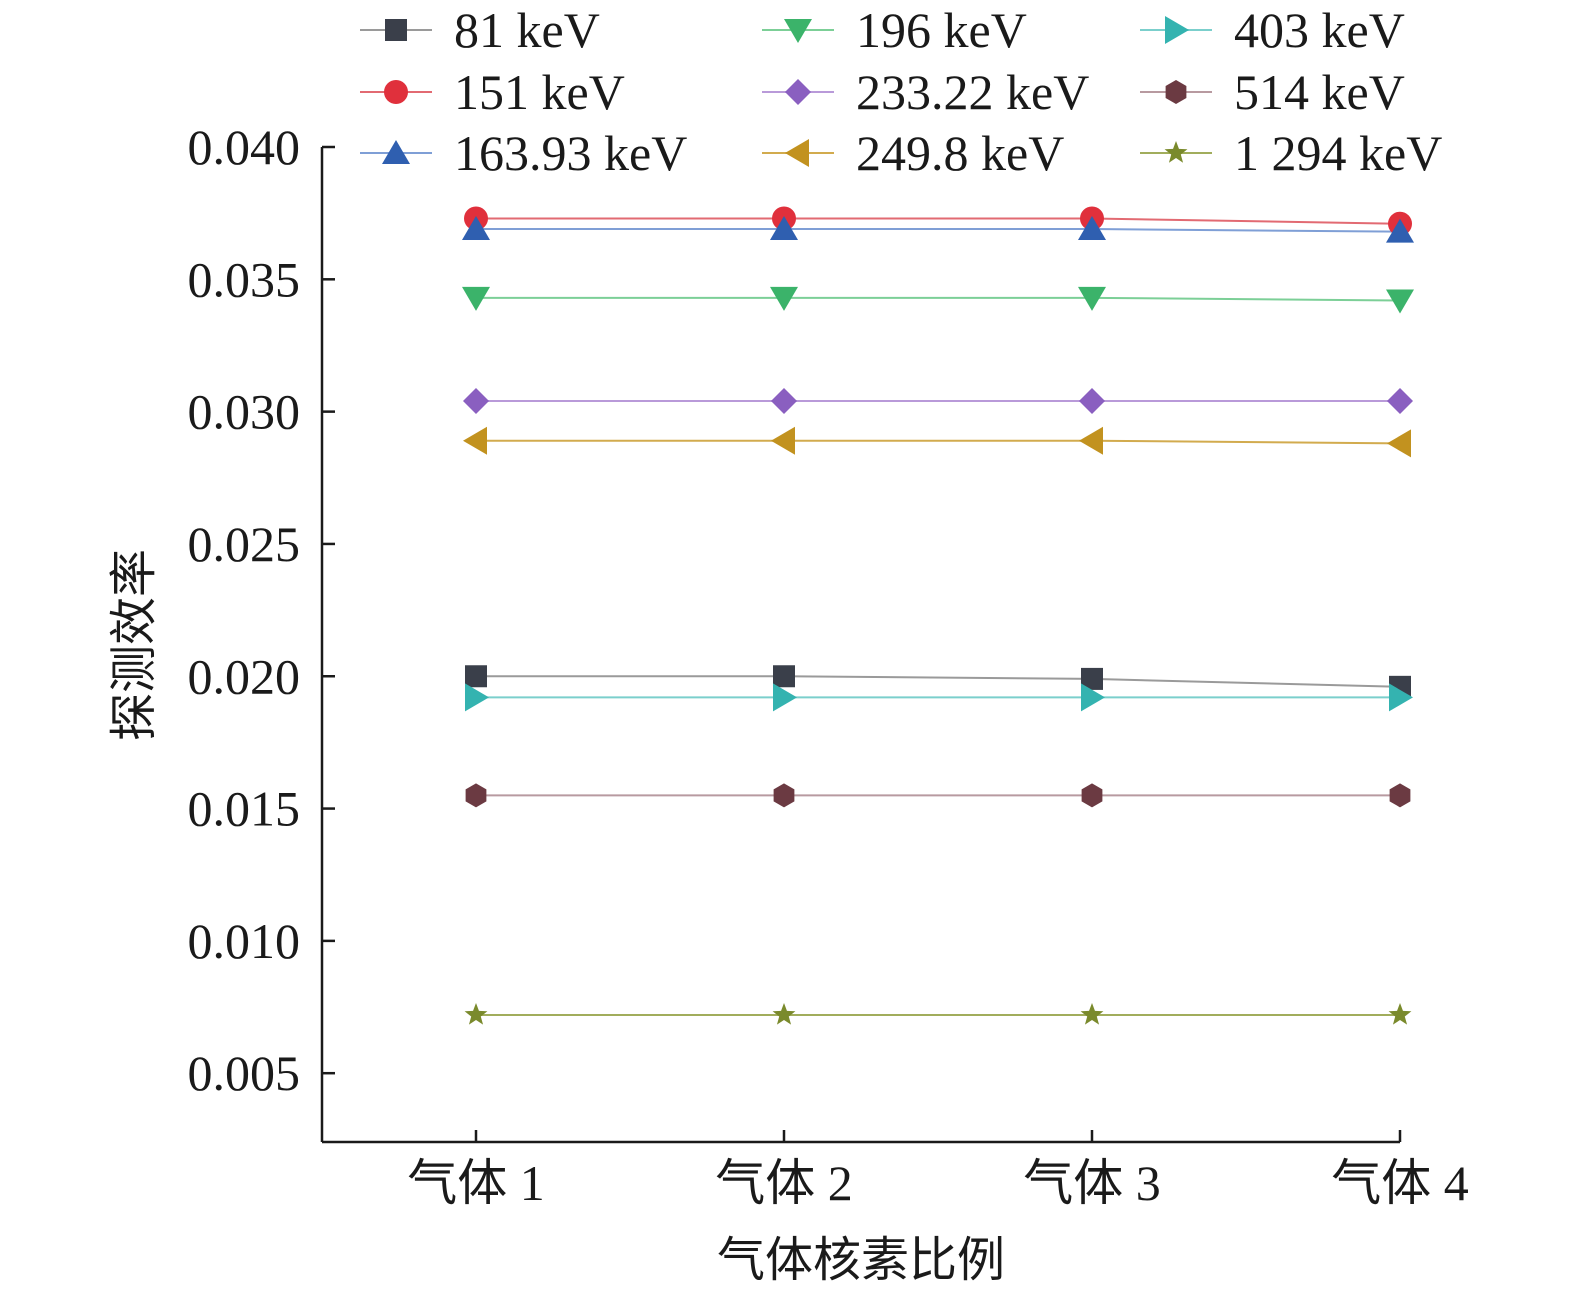 This screenshot has width=1575, height=1300. I want to click on legend-item-1-294-kev: 1 294 keV, so click(1291, 153).